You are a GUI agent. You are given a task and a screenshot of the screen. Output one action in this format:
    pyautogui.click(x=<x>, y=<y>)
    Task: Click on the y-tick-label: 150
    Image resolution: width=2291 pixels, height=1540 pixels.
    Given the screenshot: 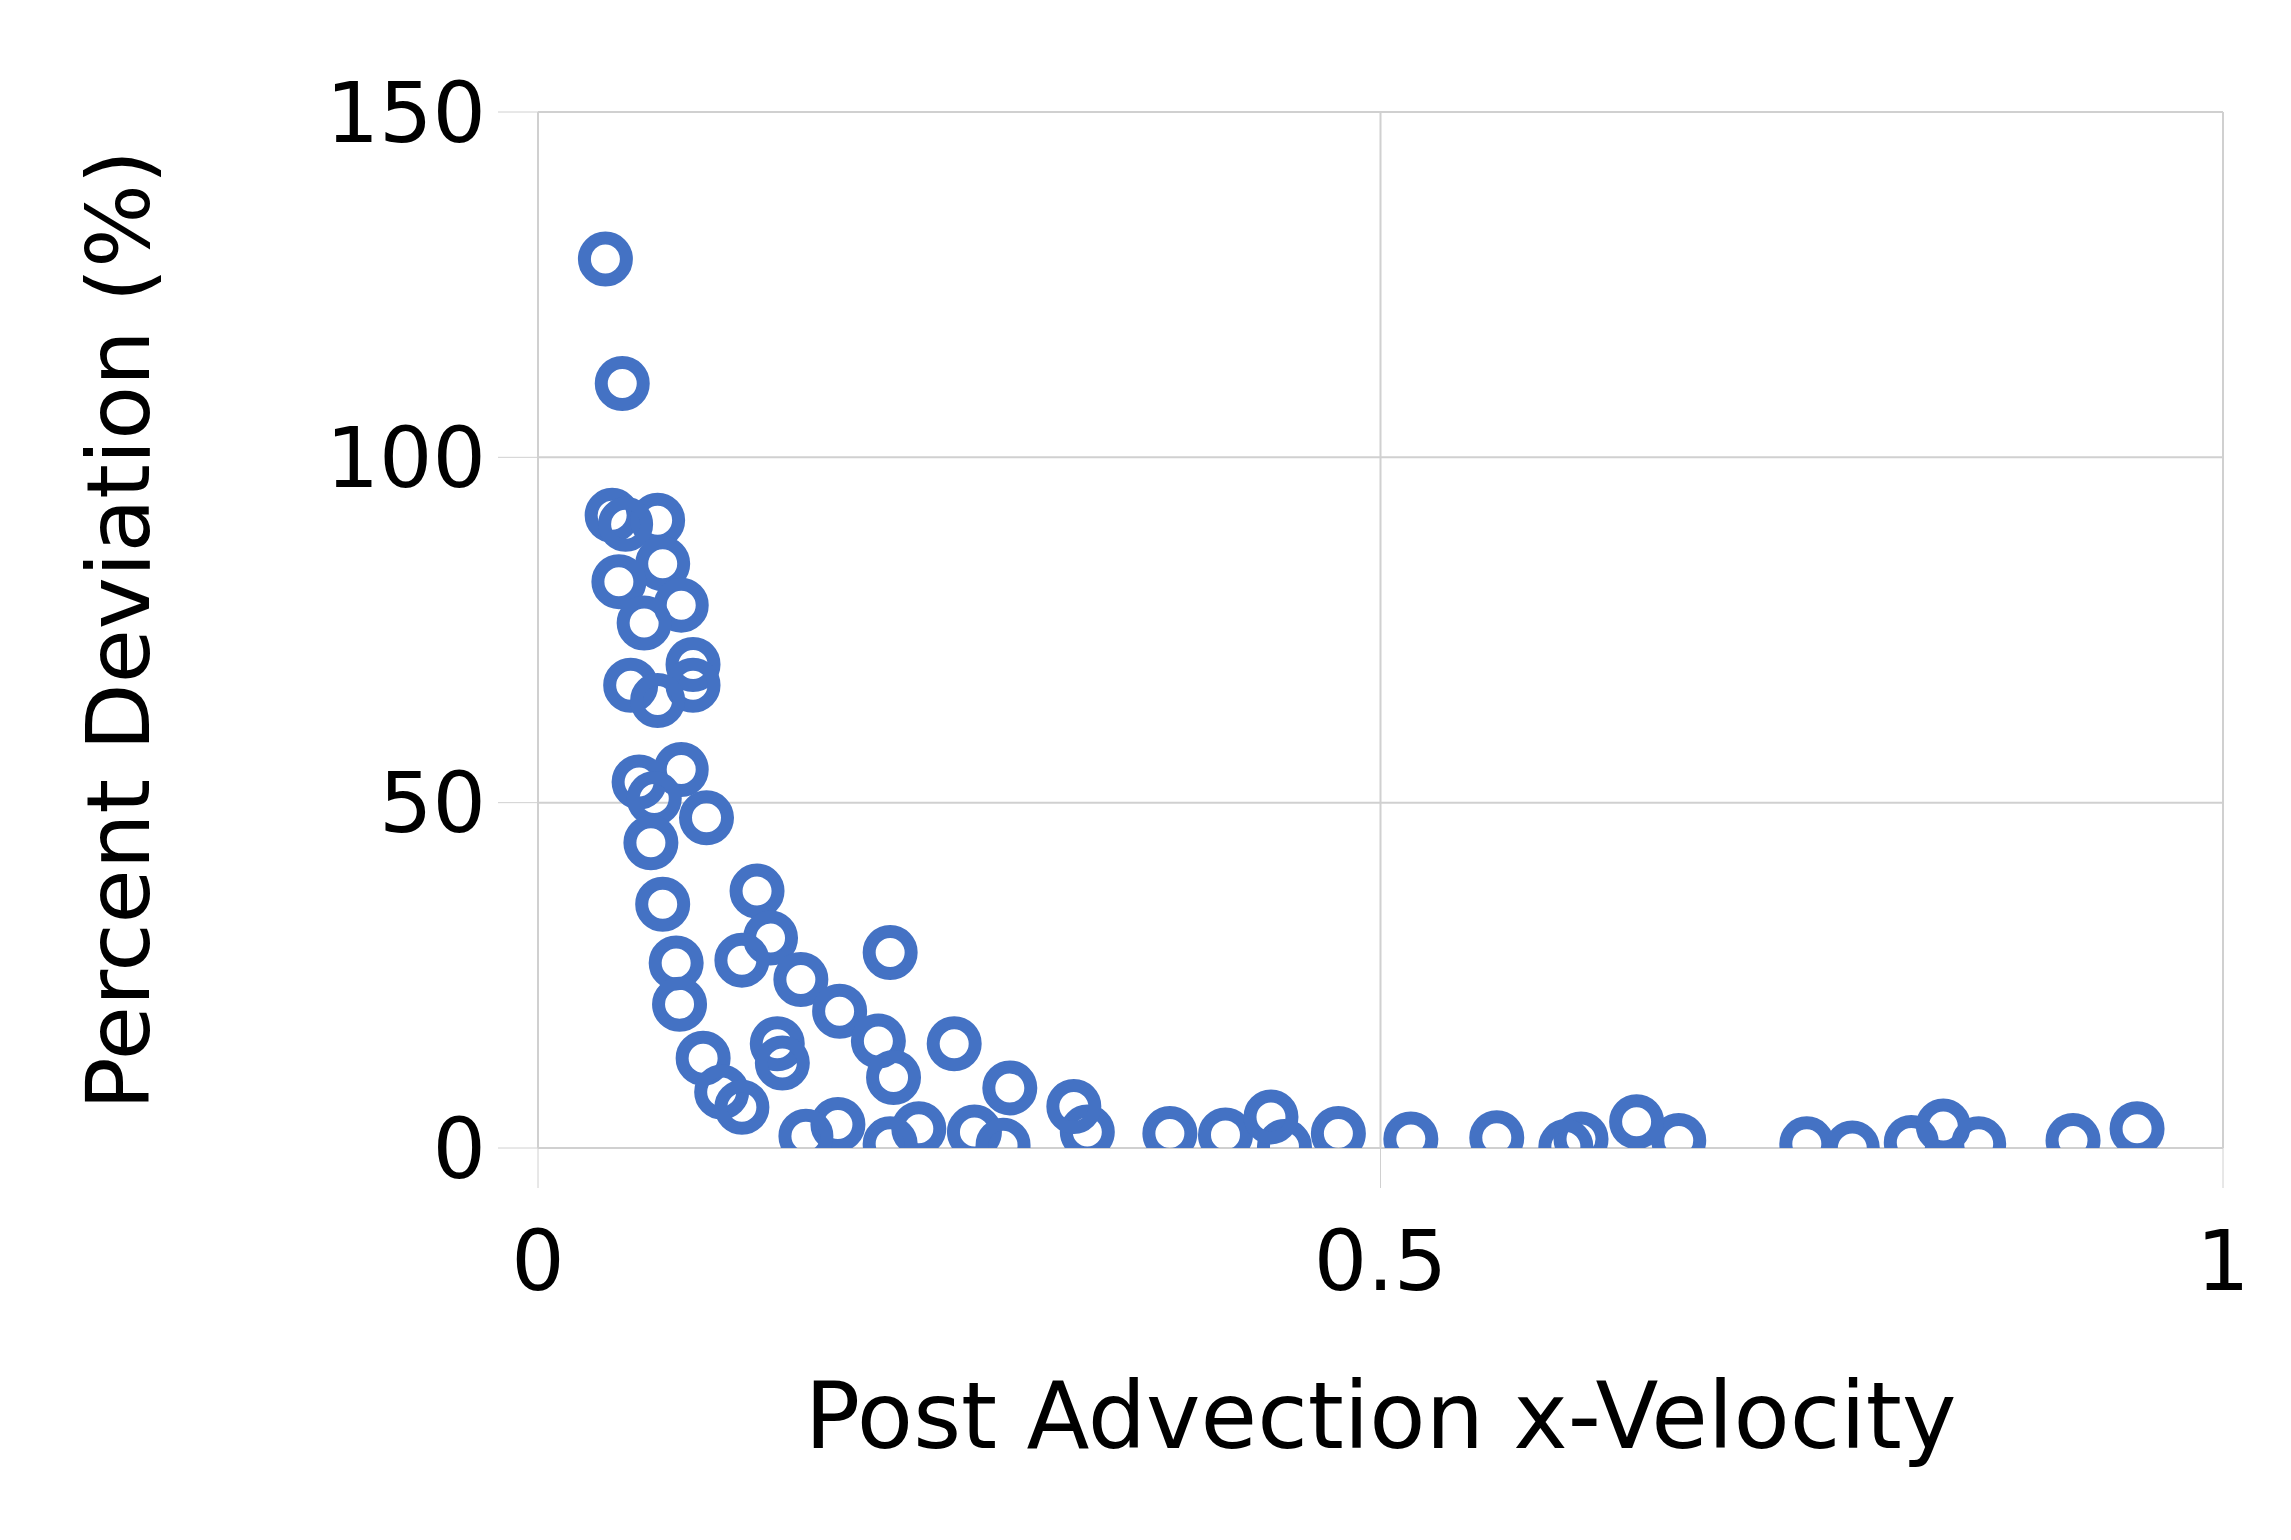 What is the action you would take?
    pyautogui.click(x=405, y=112)
    